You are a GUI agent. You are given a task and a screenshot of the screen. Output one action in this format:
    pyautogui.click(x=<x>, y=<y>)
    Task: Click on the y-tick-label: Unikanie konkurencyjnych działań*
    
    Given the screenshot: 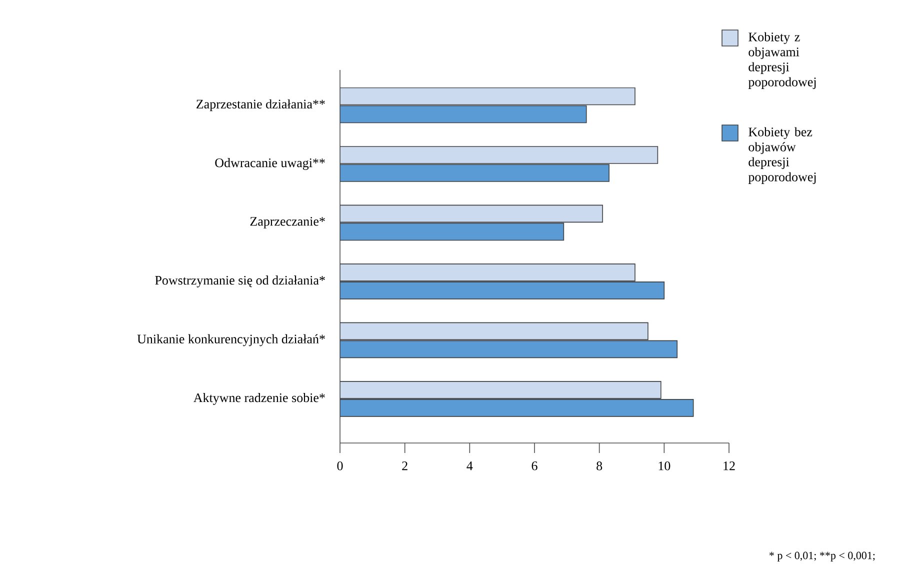 What is the action you would take?
    pyautogui.click(x=231, y=340)
    